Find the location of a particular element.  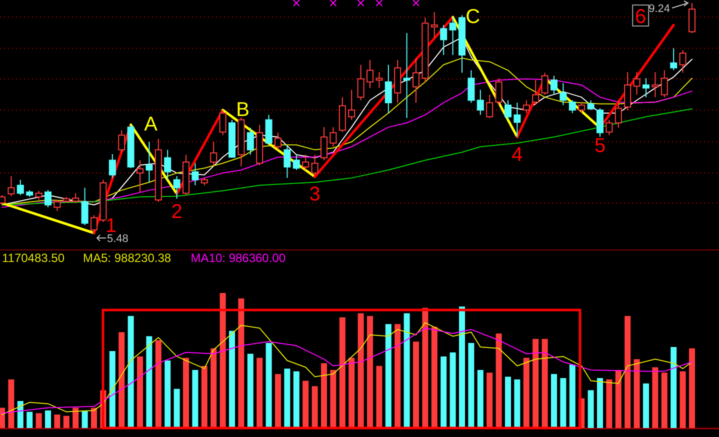

annotation: 6 is located at coordinates (640, 17).